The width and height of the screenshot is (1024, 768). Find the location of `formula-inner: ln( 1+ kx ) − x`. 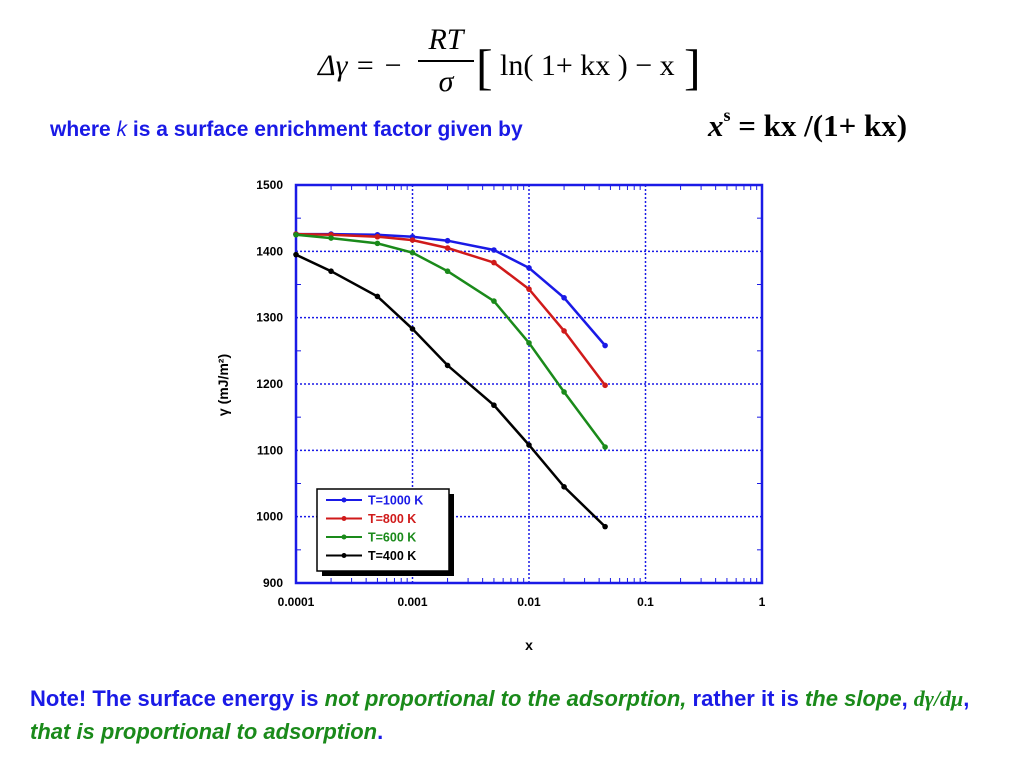

formula-inner: ln( 1+ kx ) − x is located at coordinates (587, 65).